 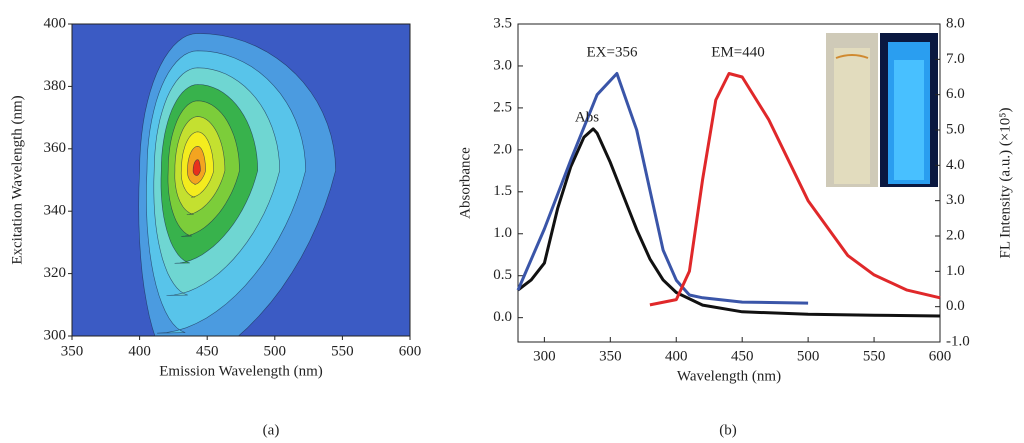 What do you see at coordinates (502, 23) in the screenshot?
I see `y-tick-label: 3.5` at bounding box center [502, 23].